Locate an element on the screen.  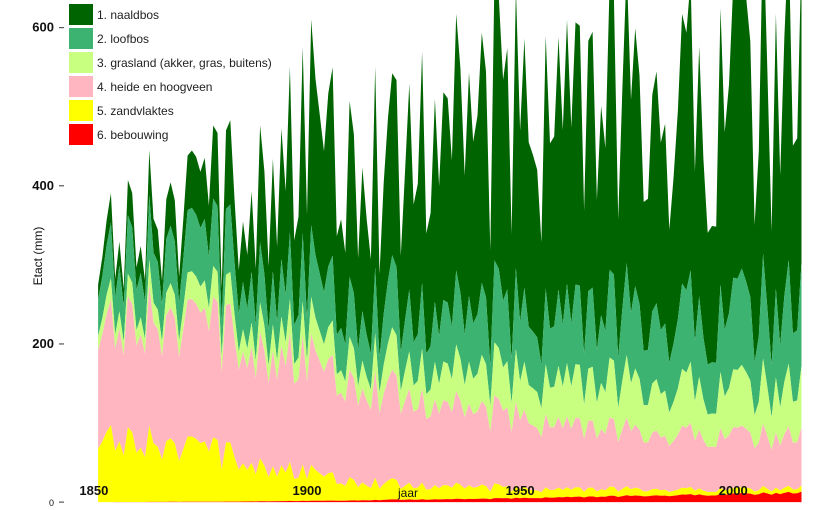
area-5-zandvlaktes is located at coordinates (450, 464).